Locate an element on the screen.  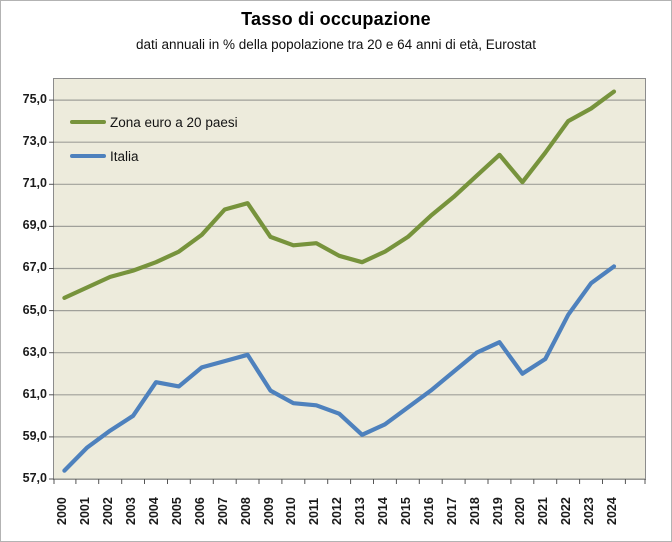
x-tick-label: 2015 is located at coordinates (405, 511).